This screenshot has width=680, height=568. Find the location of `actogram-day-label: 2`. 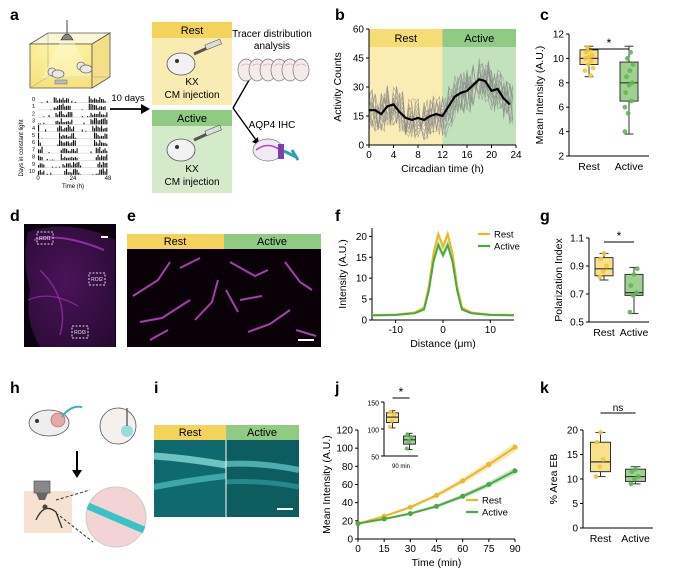

actogram-day-label: 2 is located at coordinates (33, 114).